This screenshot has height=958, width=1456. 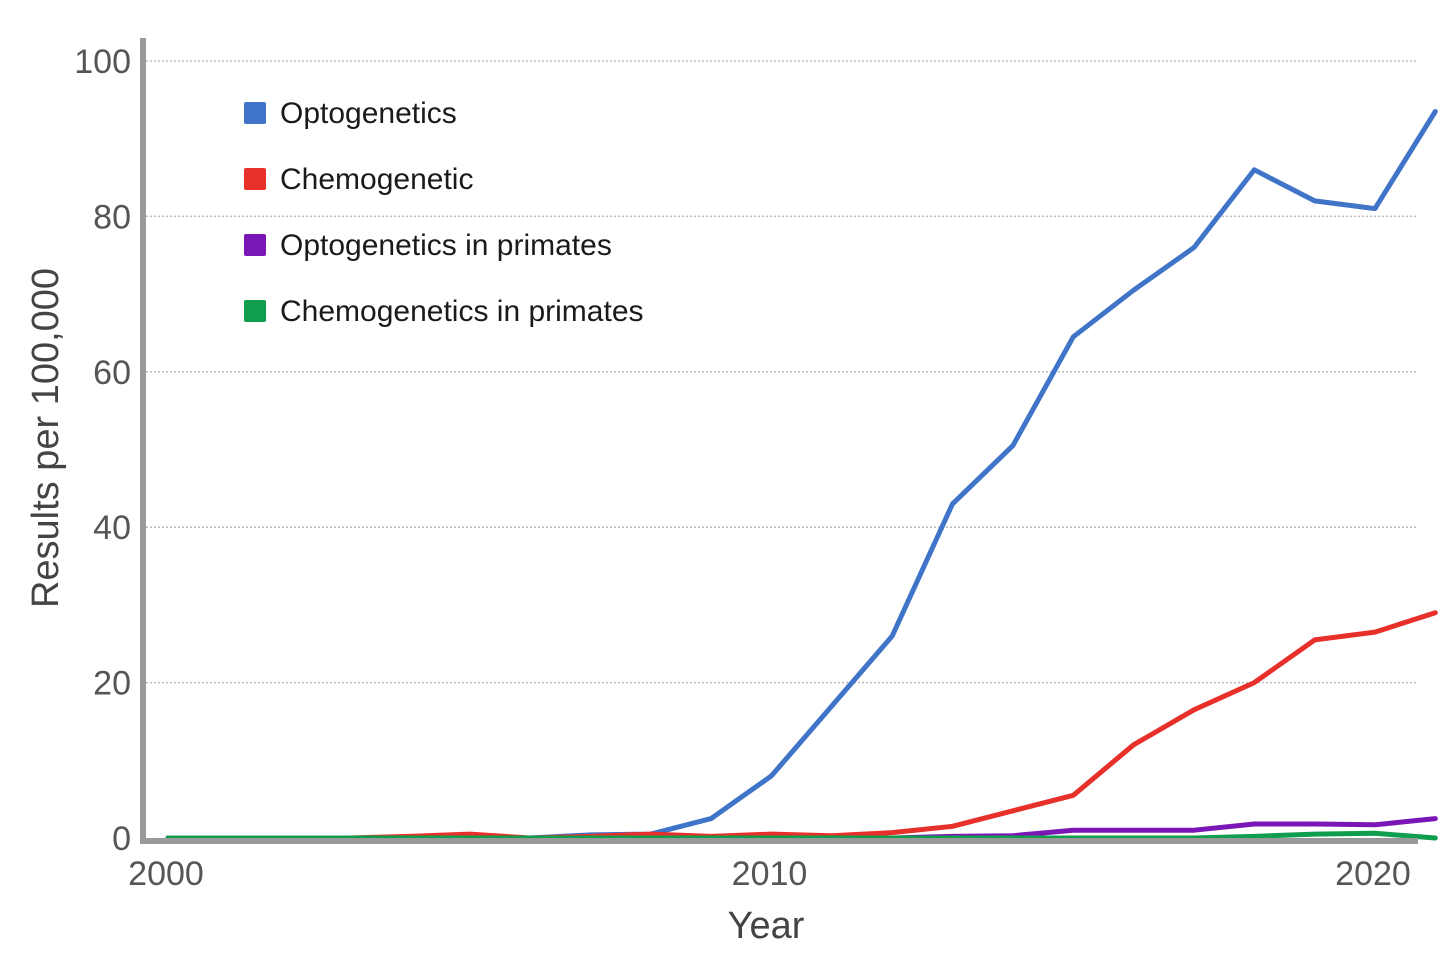 What do you see at coordinates (446, 245) in the screenshot?
I see `legend-label-optogenetics-in-primates: Optogenetics in primates` at bounding box center [446, 245].